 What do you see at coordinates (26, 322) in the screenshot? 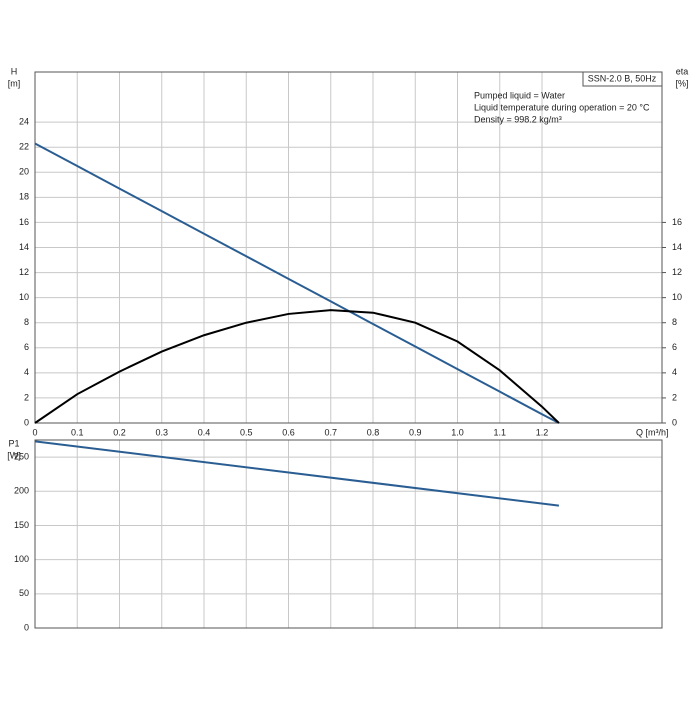
I see `y-tick-label: 8` at bounding box center [26, 322].